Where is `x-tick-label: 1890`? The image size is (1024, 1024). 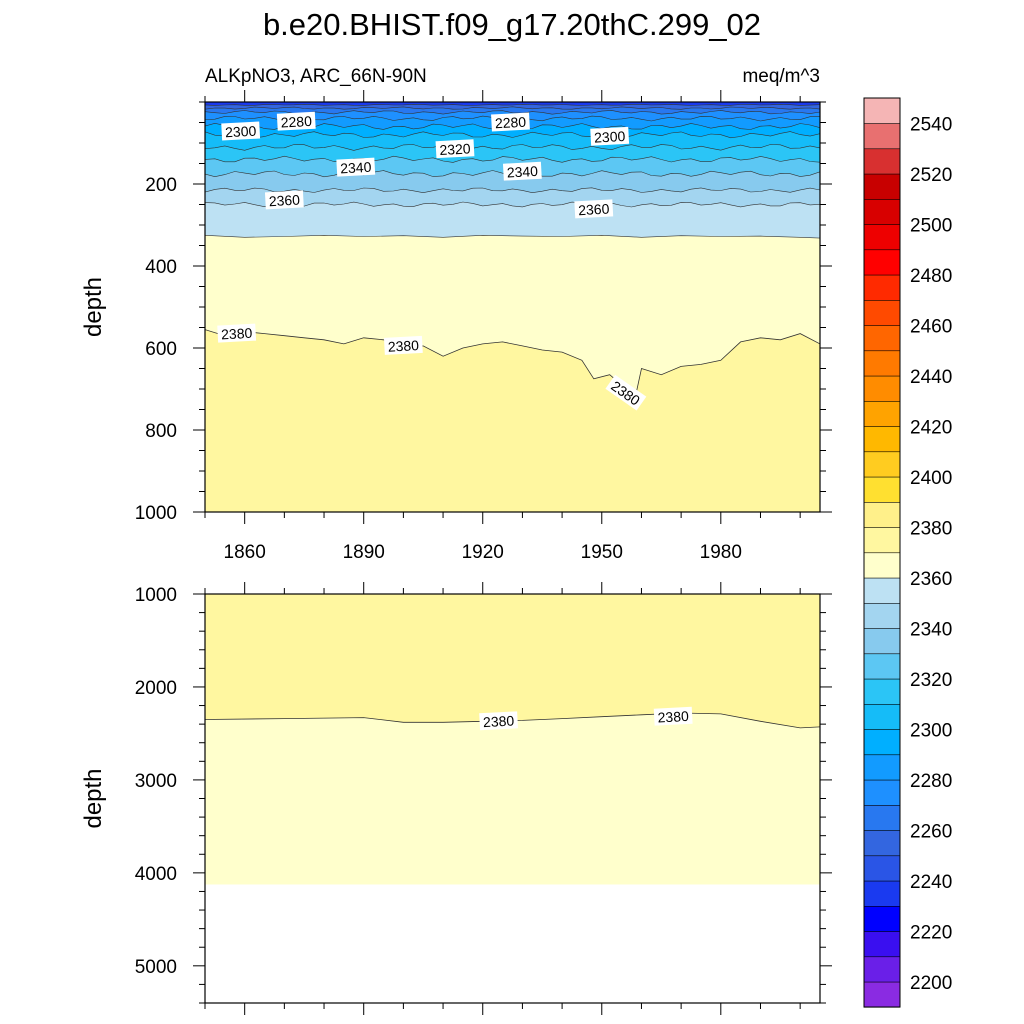 x-tick-label: 1890 is located at coordinates (364, 552).